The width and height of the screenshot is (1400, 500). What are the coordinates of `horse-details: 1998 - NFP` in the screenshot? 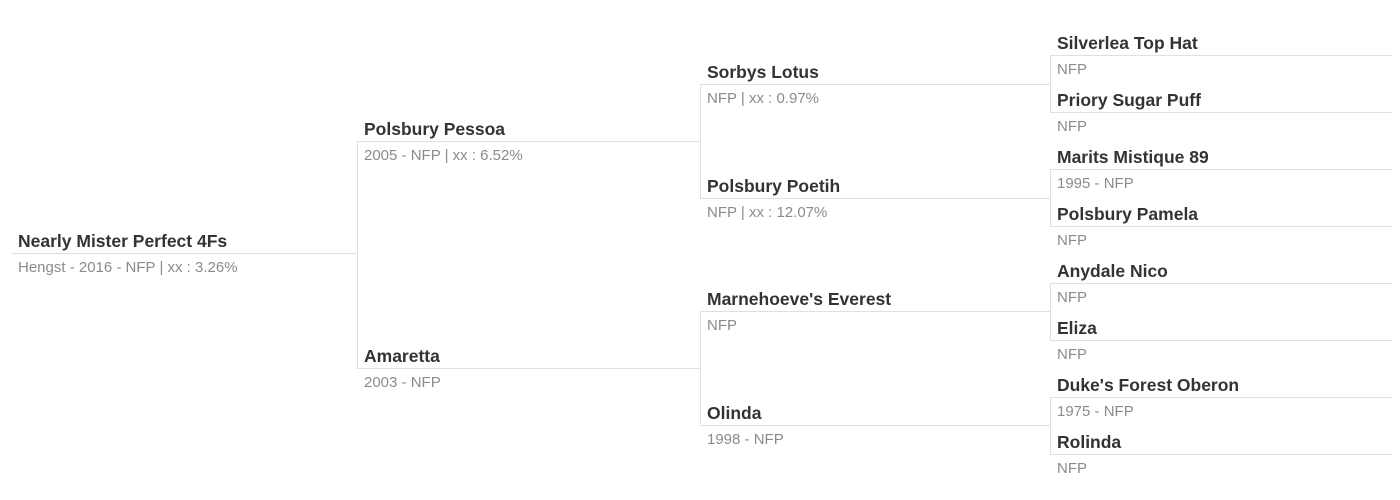 It's located at (745, 439).